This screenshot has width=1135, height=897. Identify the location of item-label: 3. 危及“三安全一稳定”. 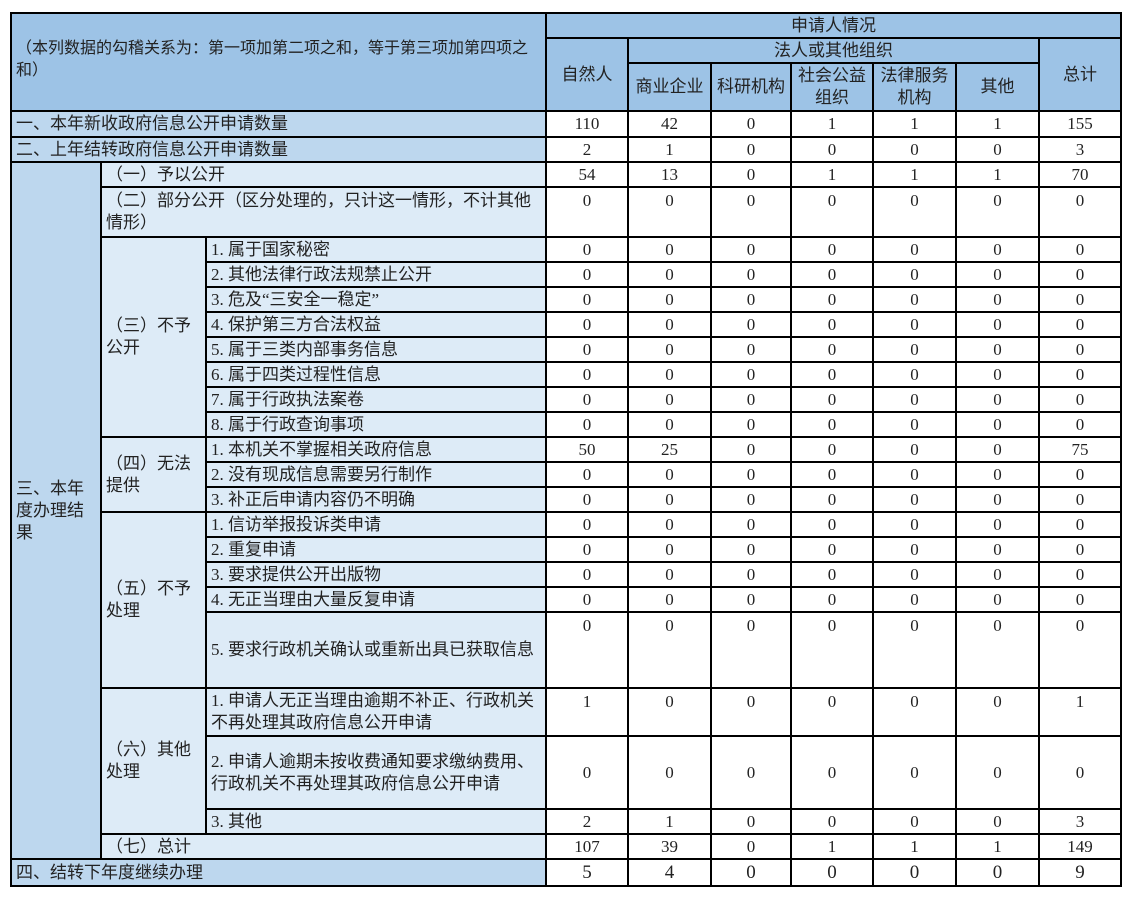
(376, 299).